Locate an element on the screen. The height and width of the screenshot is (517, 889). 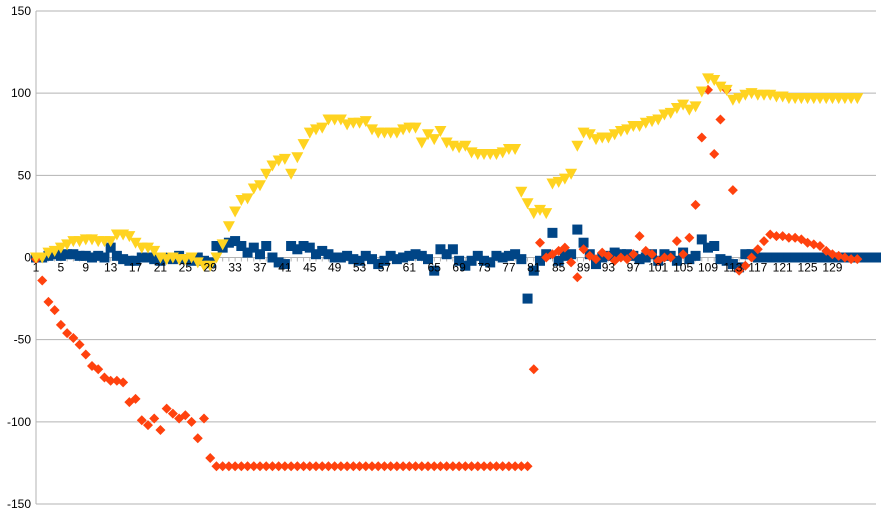
x-tick-label: 9 is located at coordinates (85, 268).